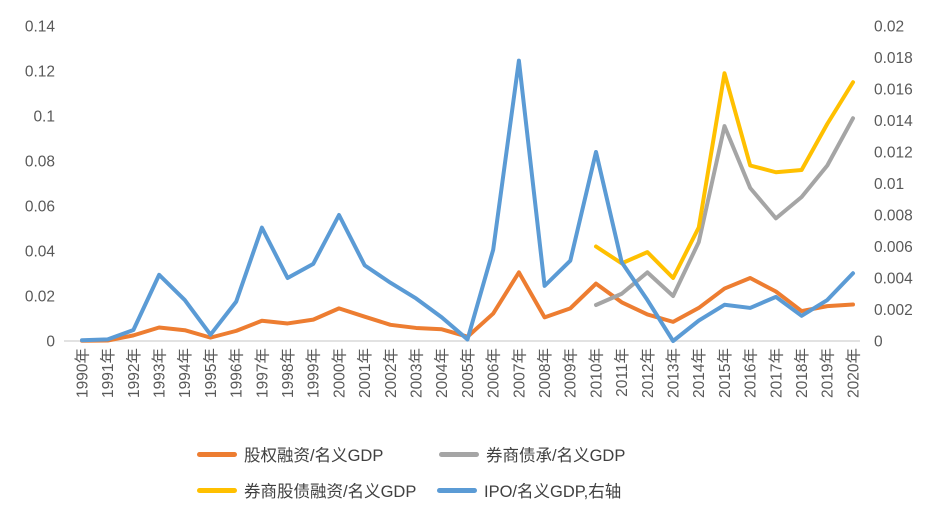 The height and width of the screenshot is (516, 946). Describe the element at coordinates (699, 373) in the screenshot. I see `x-axis-label: 2014年` at that location.